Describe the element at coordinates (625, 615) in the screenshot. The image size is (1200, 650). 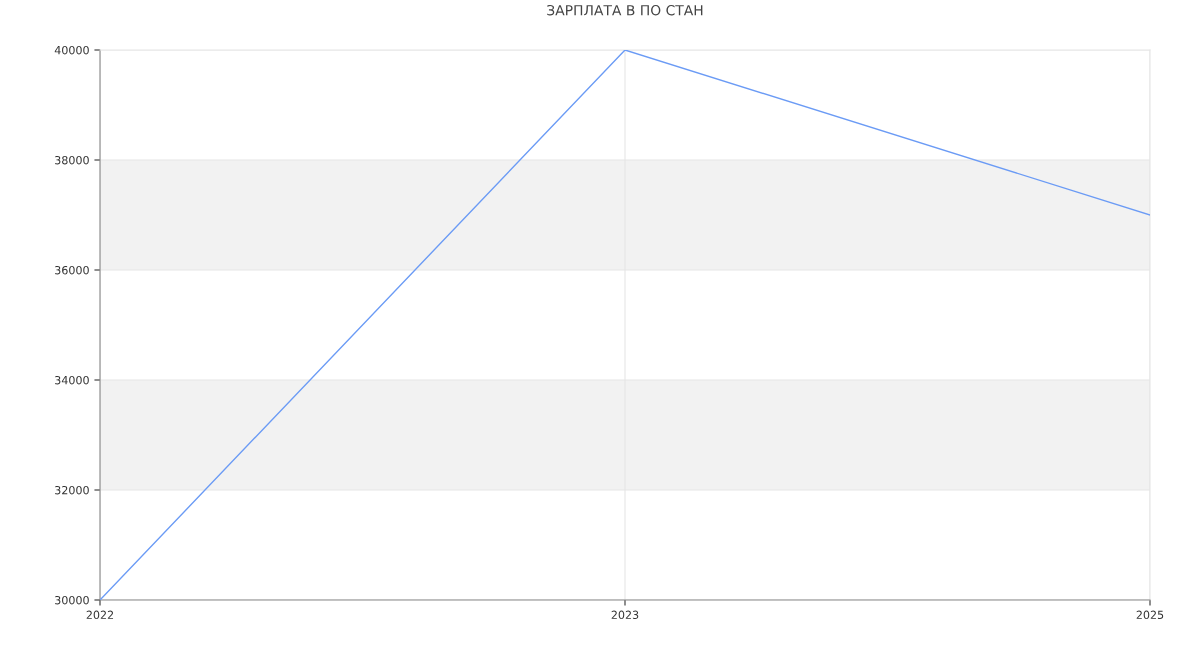
I see `x-tick-label: 2023` at that location.